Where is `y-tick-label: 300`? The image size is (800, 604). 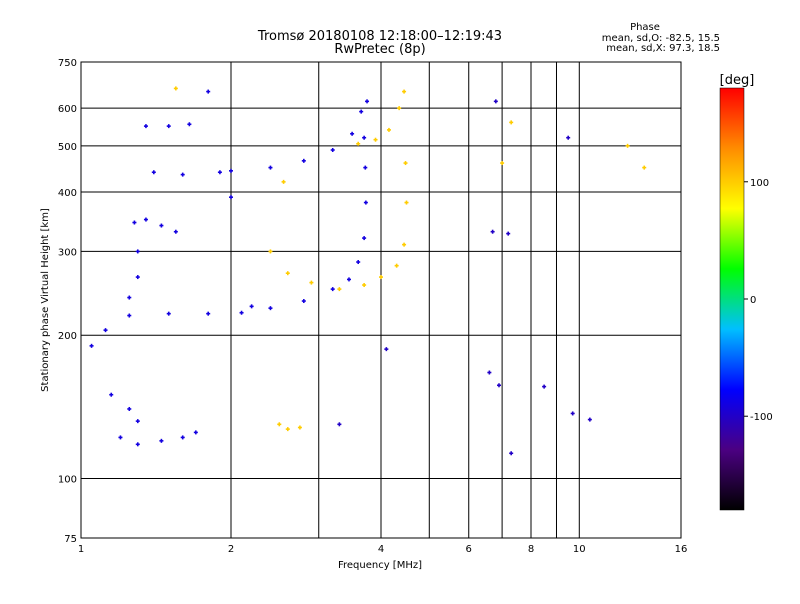 y-tick-label: 300 is located at coordinates (67, 252).